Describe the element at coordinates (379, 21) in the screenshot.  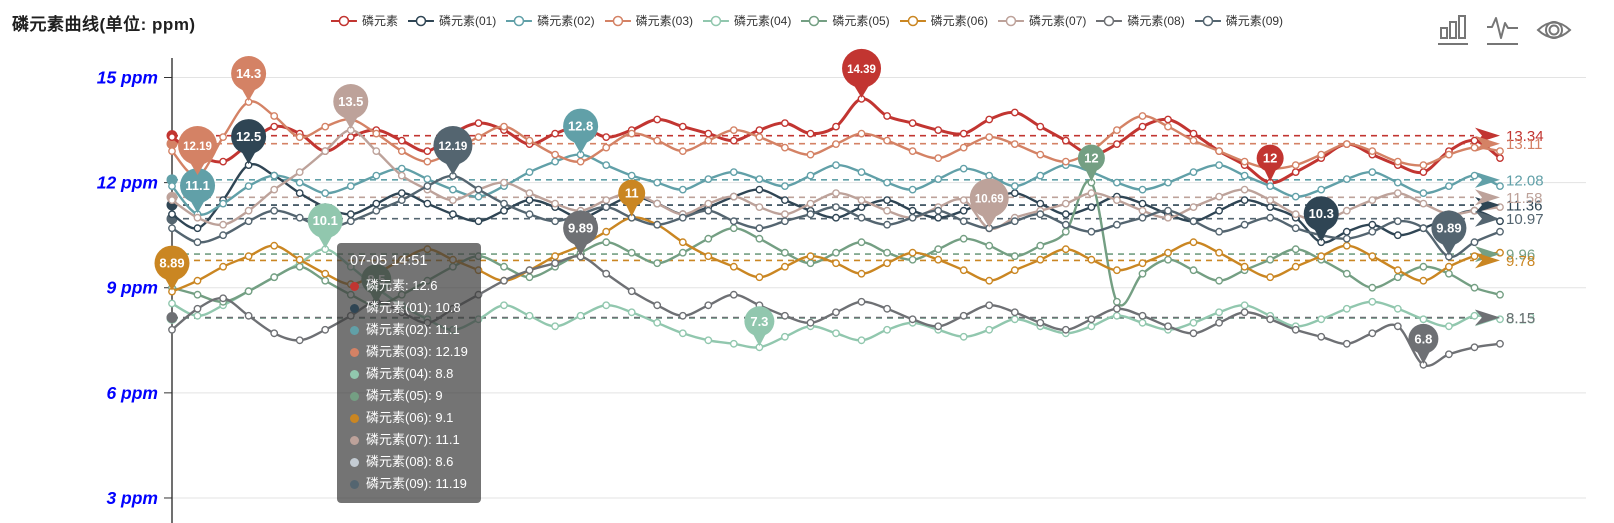
I see `legend-label: 磷元素` at that location.